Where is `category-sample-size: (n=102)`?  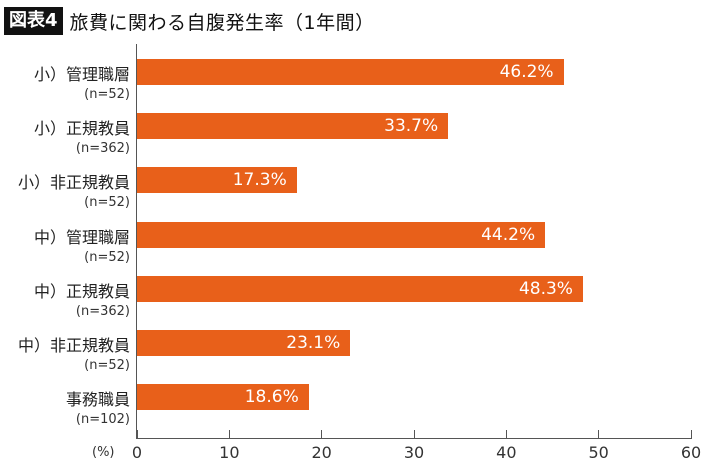 category-sample-size: (n=102) is located at coordinates (102, 419).